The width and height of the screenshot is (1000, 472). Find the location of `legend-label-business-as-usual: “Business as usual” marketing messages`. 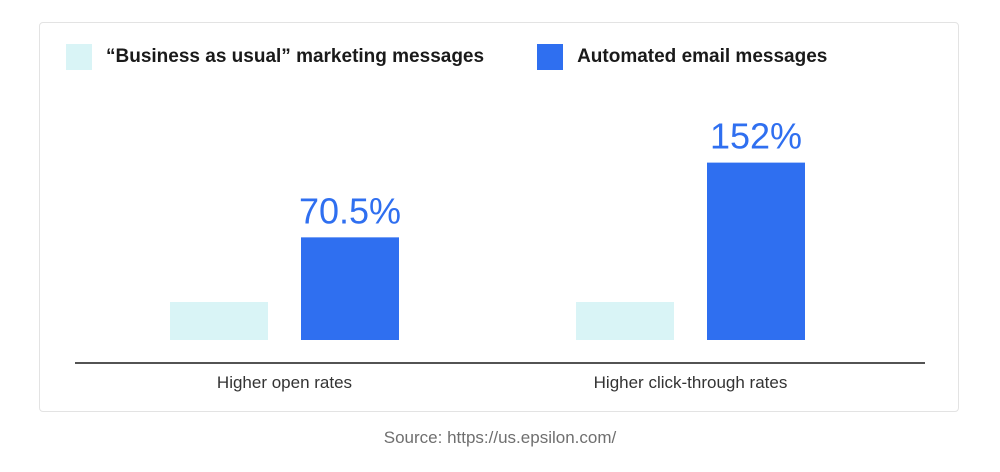

legend-label-business-as-usual: “Business as usual” marketing messages is located at coordinates (295, 56).